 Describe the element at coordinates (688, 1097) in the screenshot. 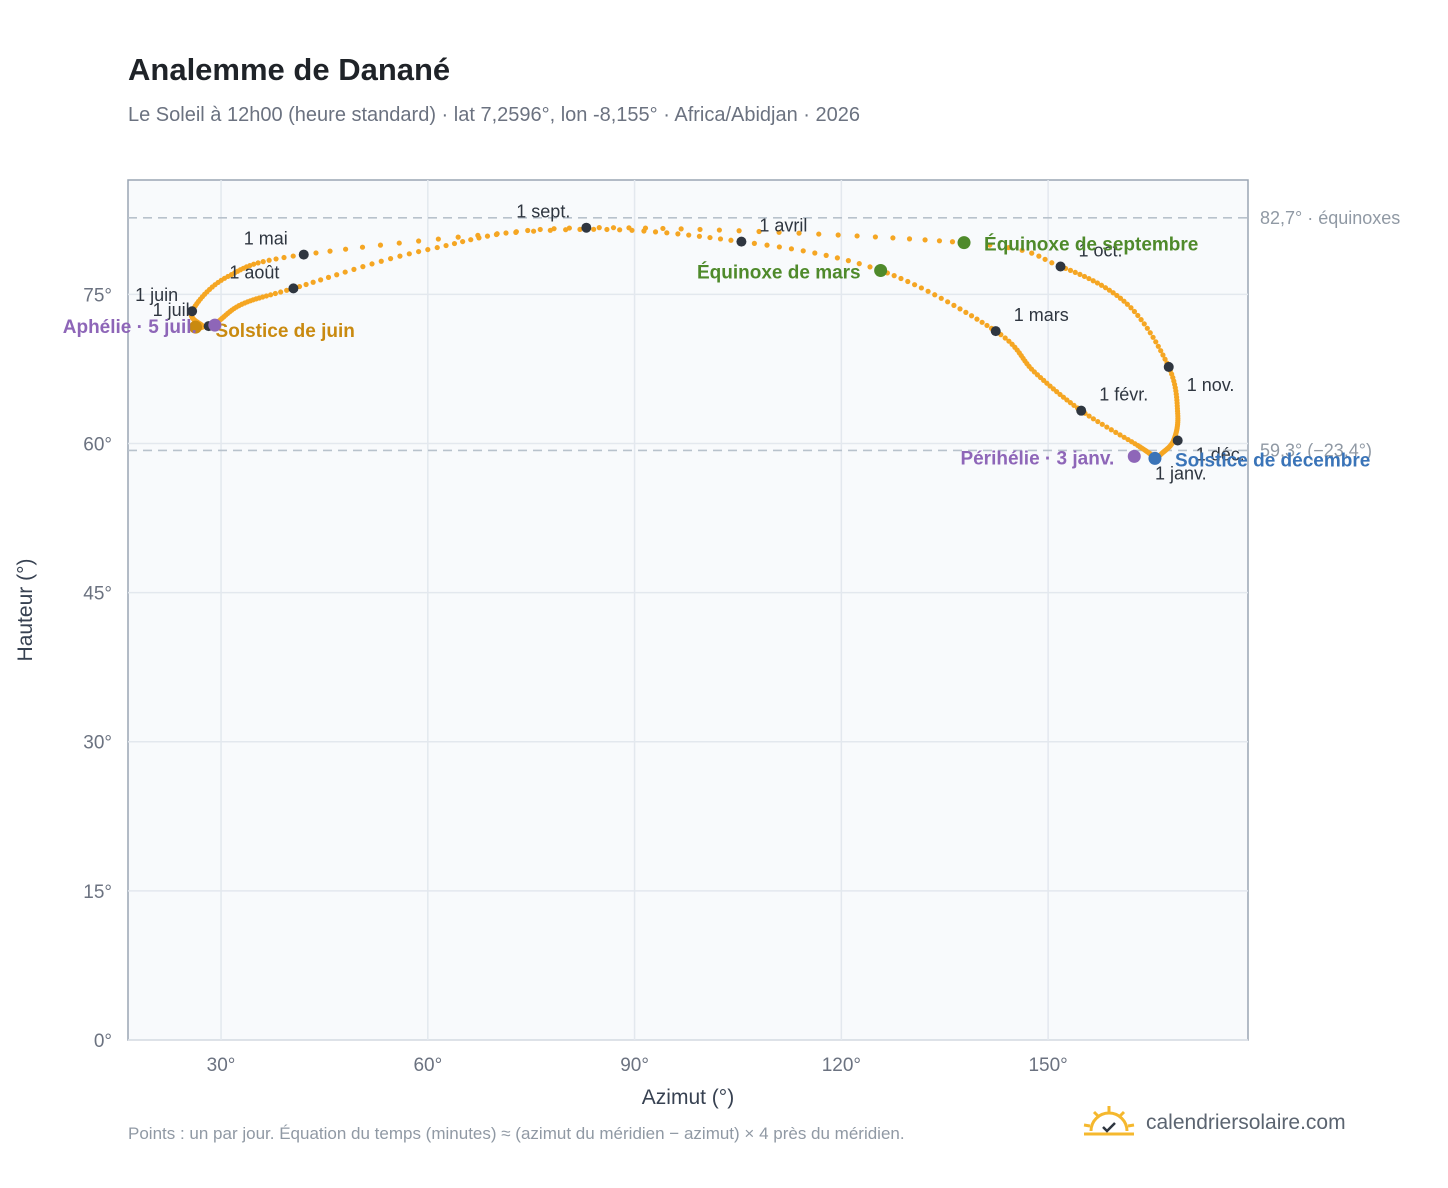

I see `x-axis-label: Azimut (°)` at that location.